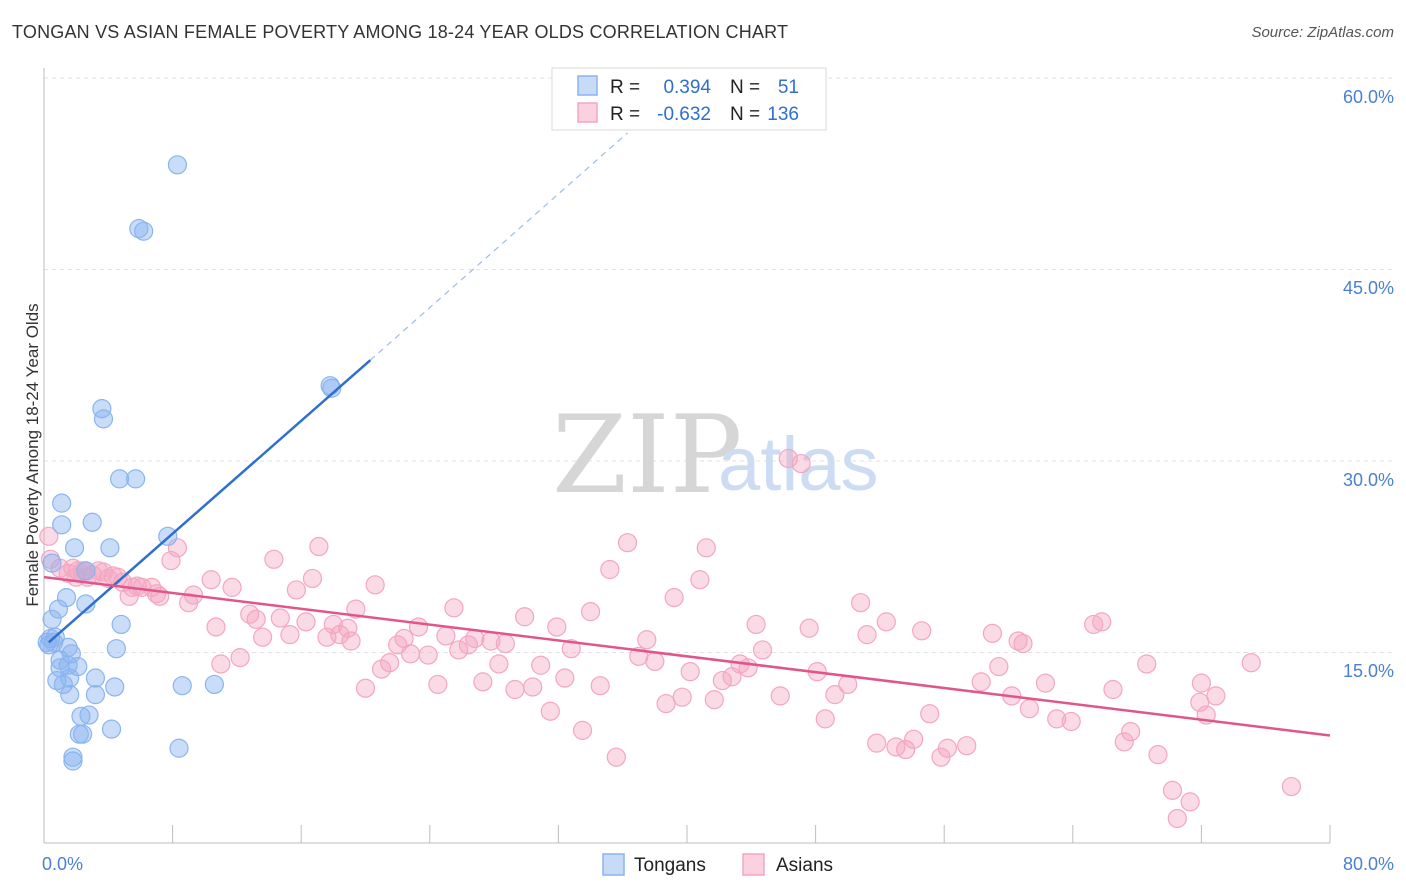  Describe the element at coordinates (717, 864) in the screenshot. I see `series-legend: Tongans Asians` at that location.